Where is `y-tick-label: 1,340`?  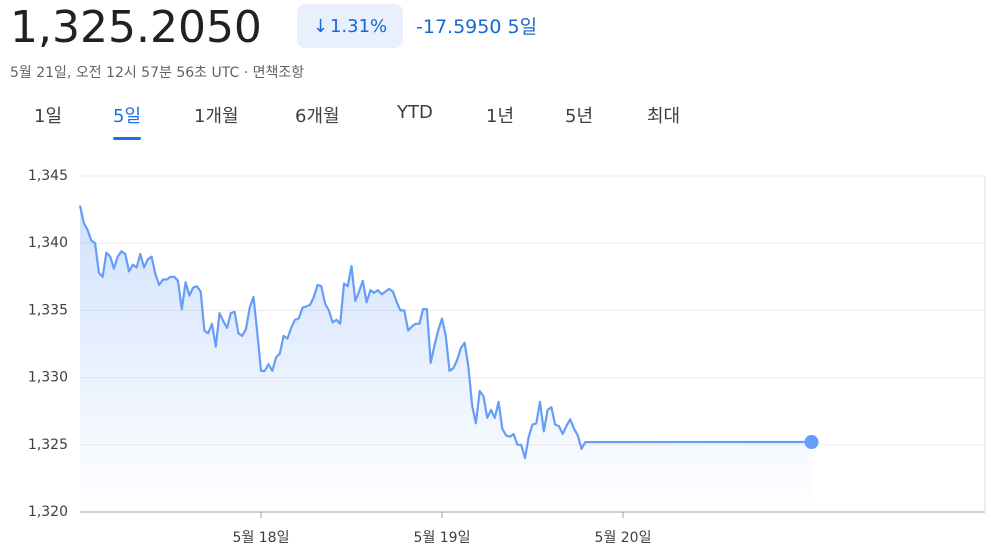
y-tick-label: 1,340 is located at coordinates (48, 243).